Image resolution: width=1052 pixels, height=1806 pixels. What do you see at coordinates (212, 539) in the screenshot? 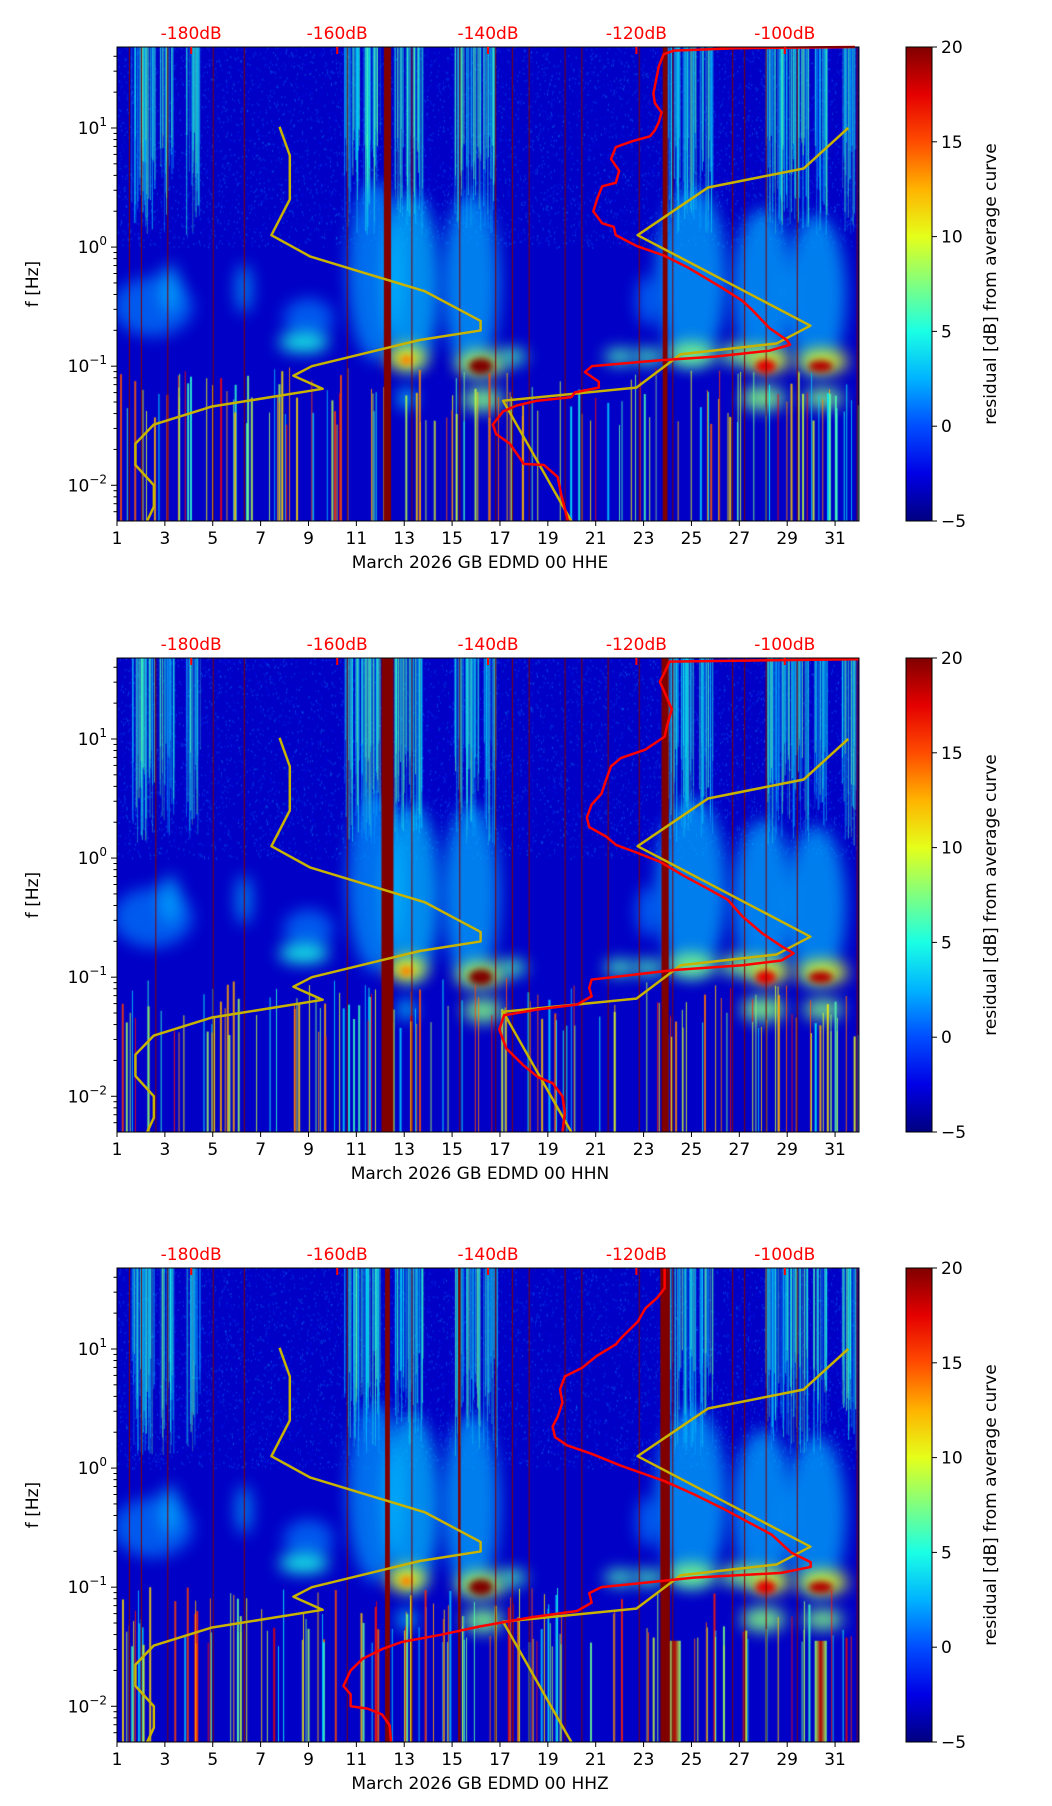
I see `x-tick-label: 5` at bounding box center [212, 539].